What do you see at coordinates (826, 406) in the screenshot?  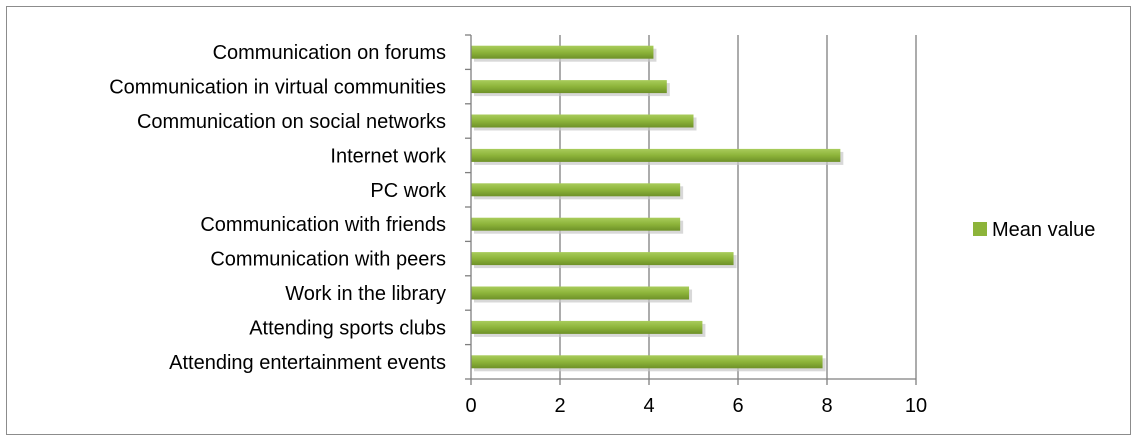 I see `x-tick-label: 8` at bounding box center [826, 406].